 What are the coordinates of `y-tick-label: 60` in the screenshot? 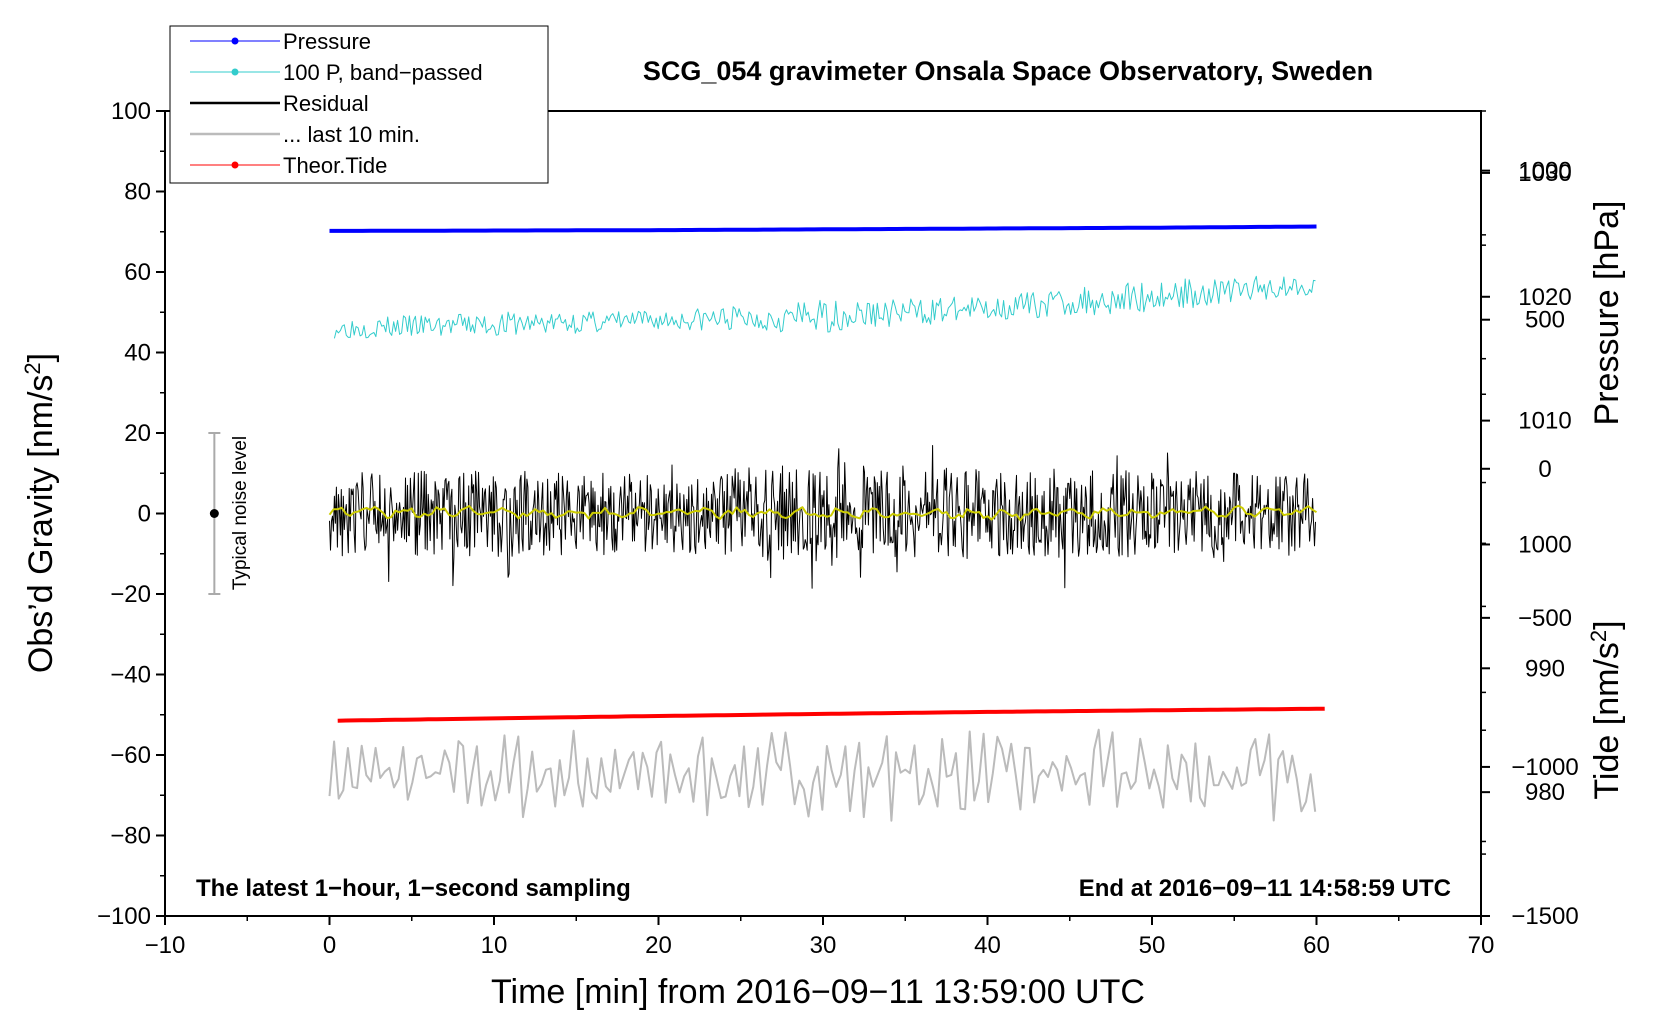 It's located at (137, 272).